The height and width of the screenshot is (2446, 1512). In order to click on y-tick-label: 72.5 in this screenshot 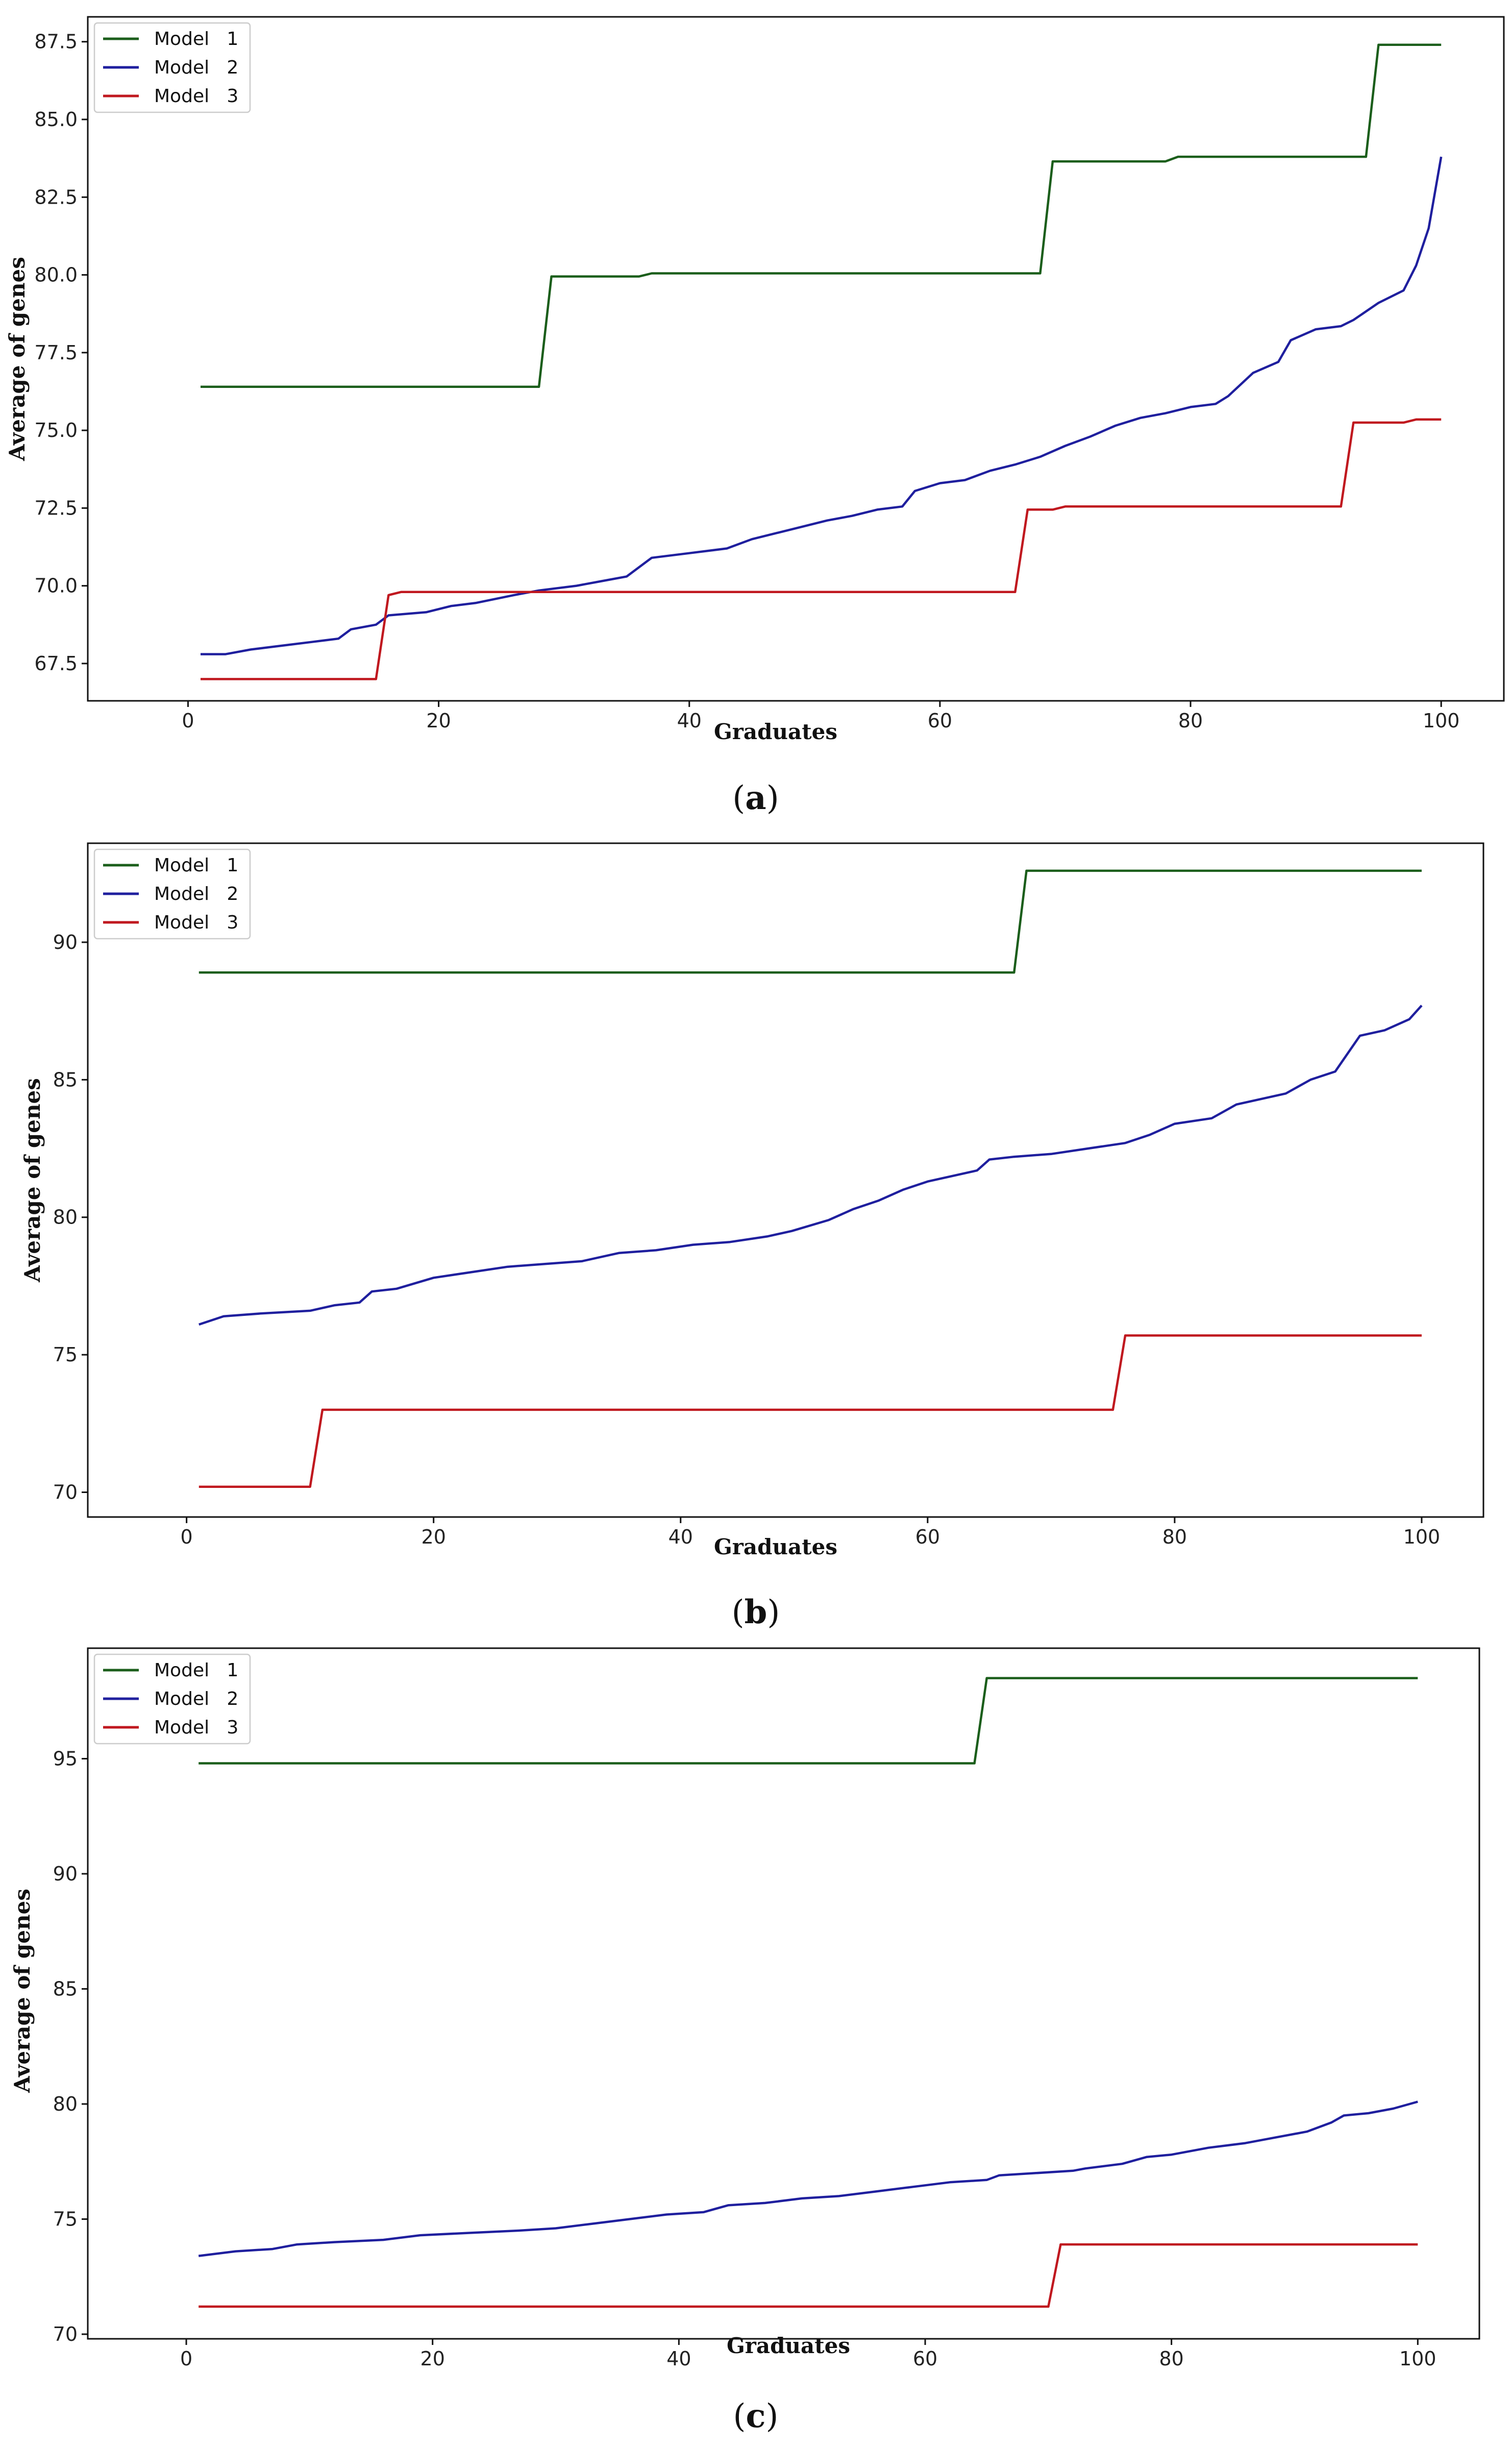, I will do `click(56, 508)`.